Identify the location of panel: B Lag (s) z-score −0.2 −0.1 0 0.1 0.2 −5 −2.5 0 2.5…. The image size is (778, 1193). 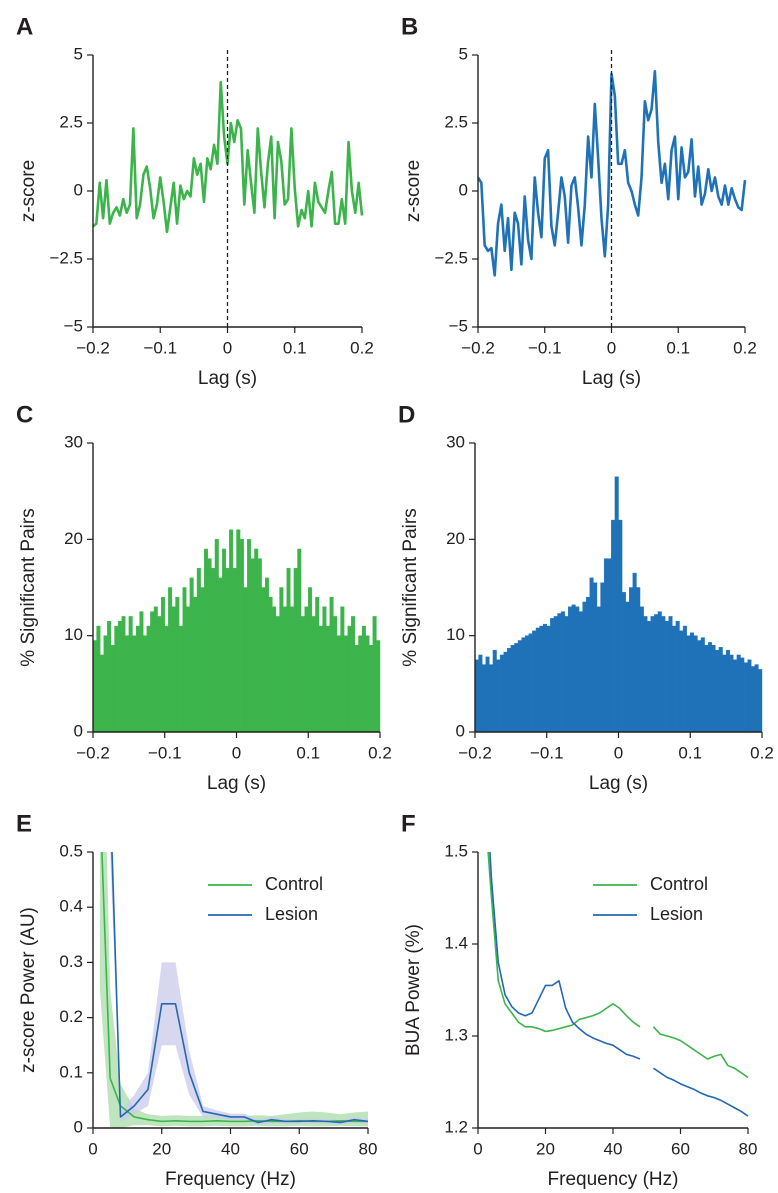
(579, 201).